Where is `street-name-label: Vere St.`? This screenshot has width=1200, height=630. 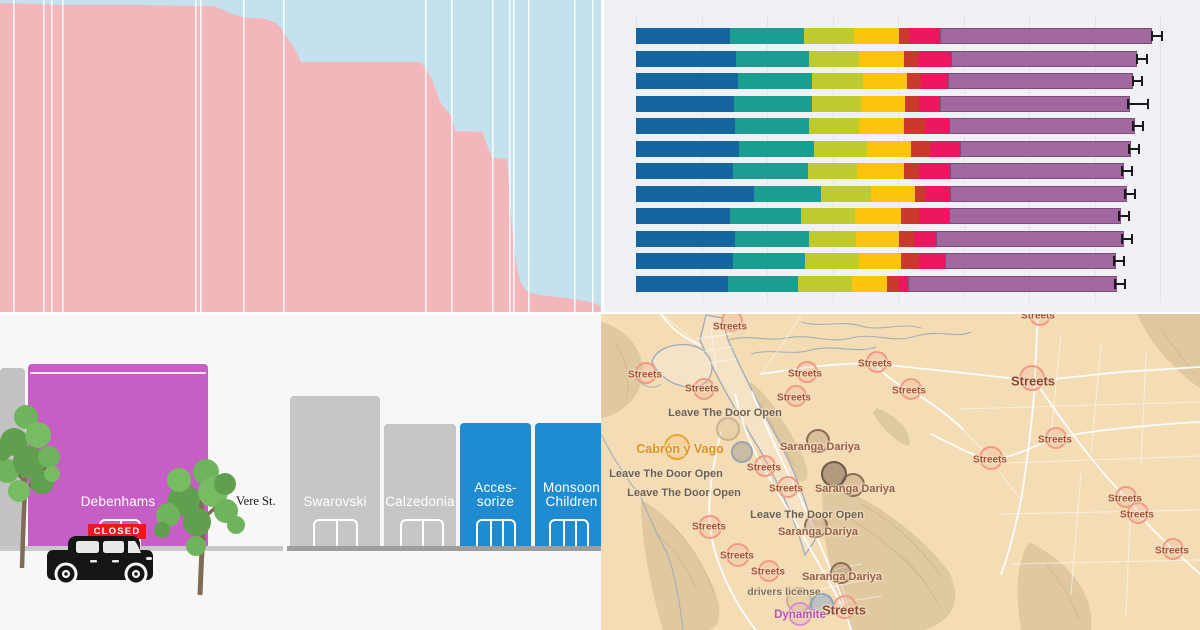
street-name-label: Vere St. is located at coordinates (256, 501).